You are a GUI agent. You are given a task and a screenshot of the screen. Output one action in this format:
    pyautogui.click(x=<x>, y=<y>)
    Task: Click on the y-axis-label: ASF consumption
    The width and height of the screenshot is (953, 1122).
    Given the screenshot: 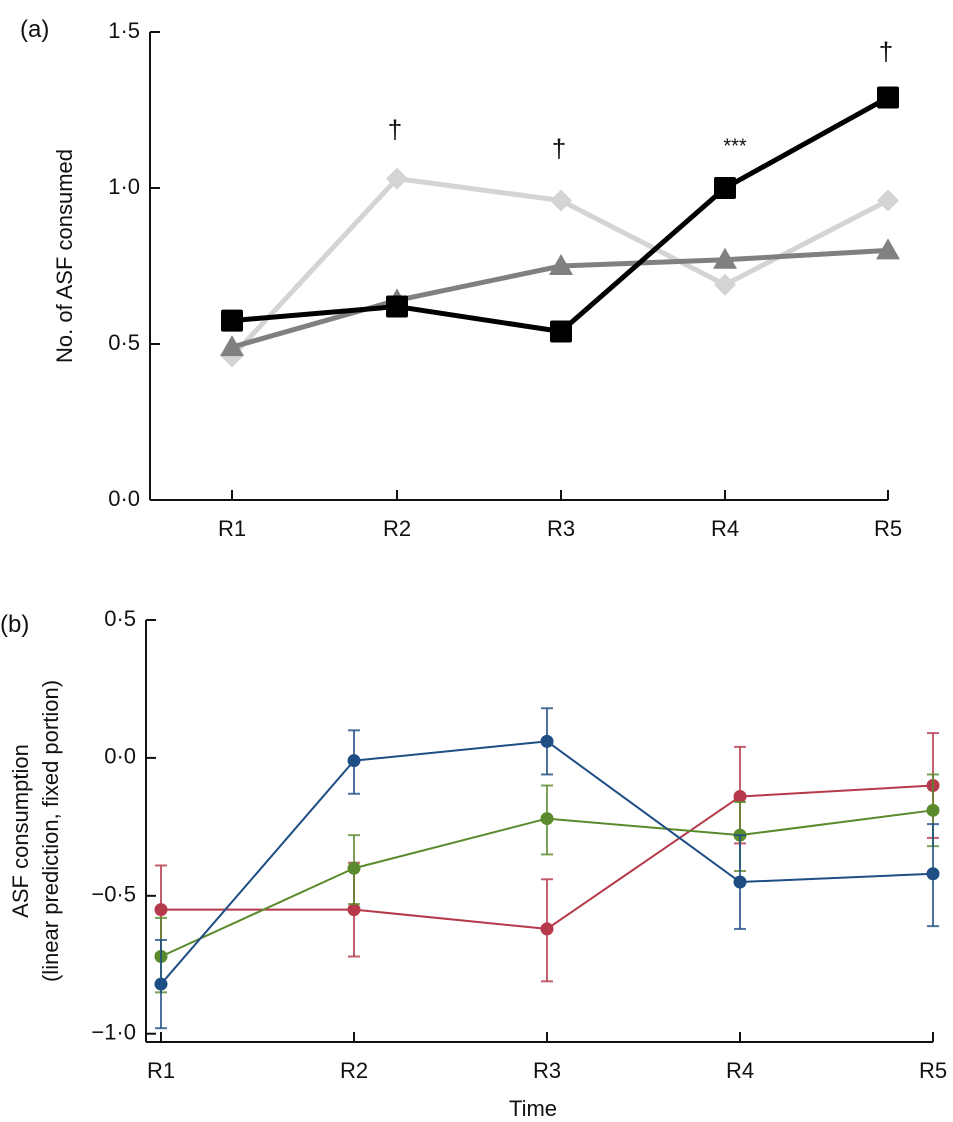 What is the action you would take?
    pyautogui.click(x=20, y=831)
    